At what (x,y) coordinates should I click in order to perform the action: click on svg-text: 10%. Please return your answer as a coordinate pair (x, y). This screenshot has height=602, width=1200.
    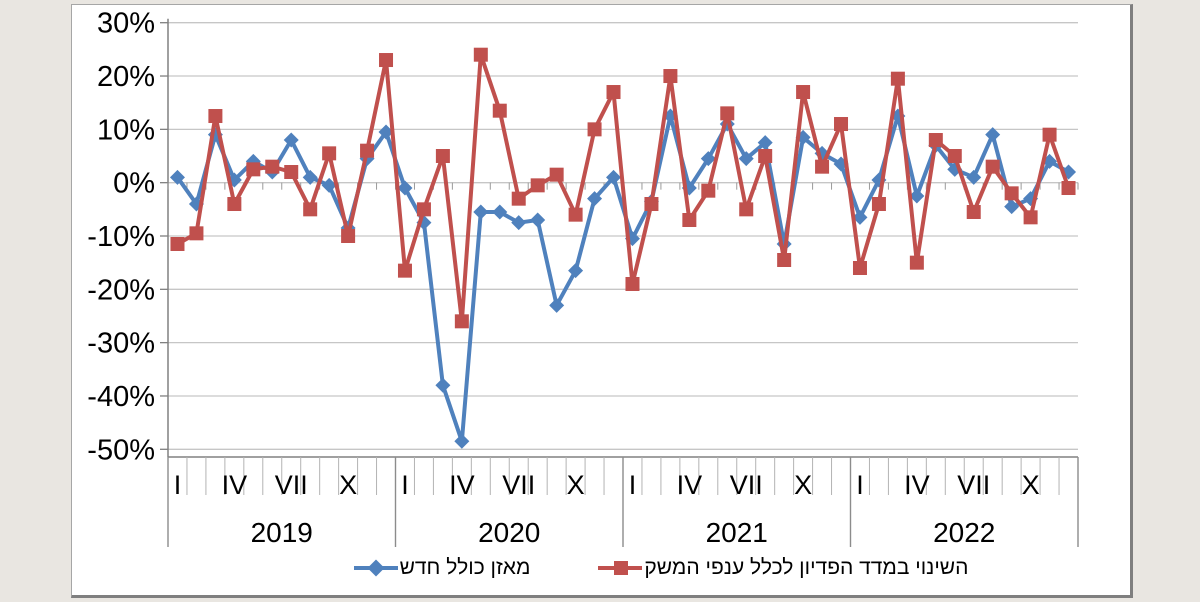
    Looking at the image, I should click on (126, 130).